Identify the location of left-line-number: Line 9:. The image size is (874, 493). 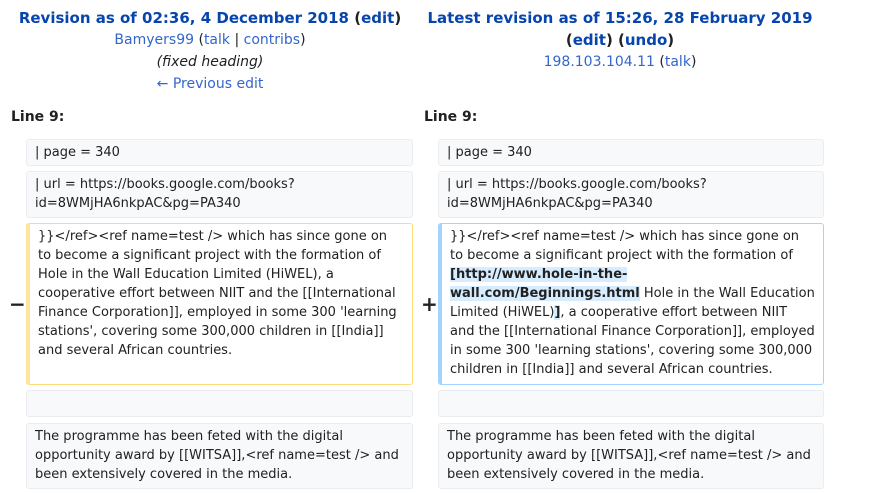
(38, 117).